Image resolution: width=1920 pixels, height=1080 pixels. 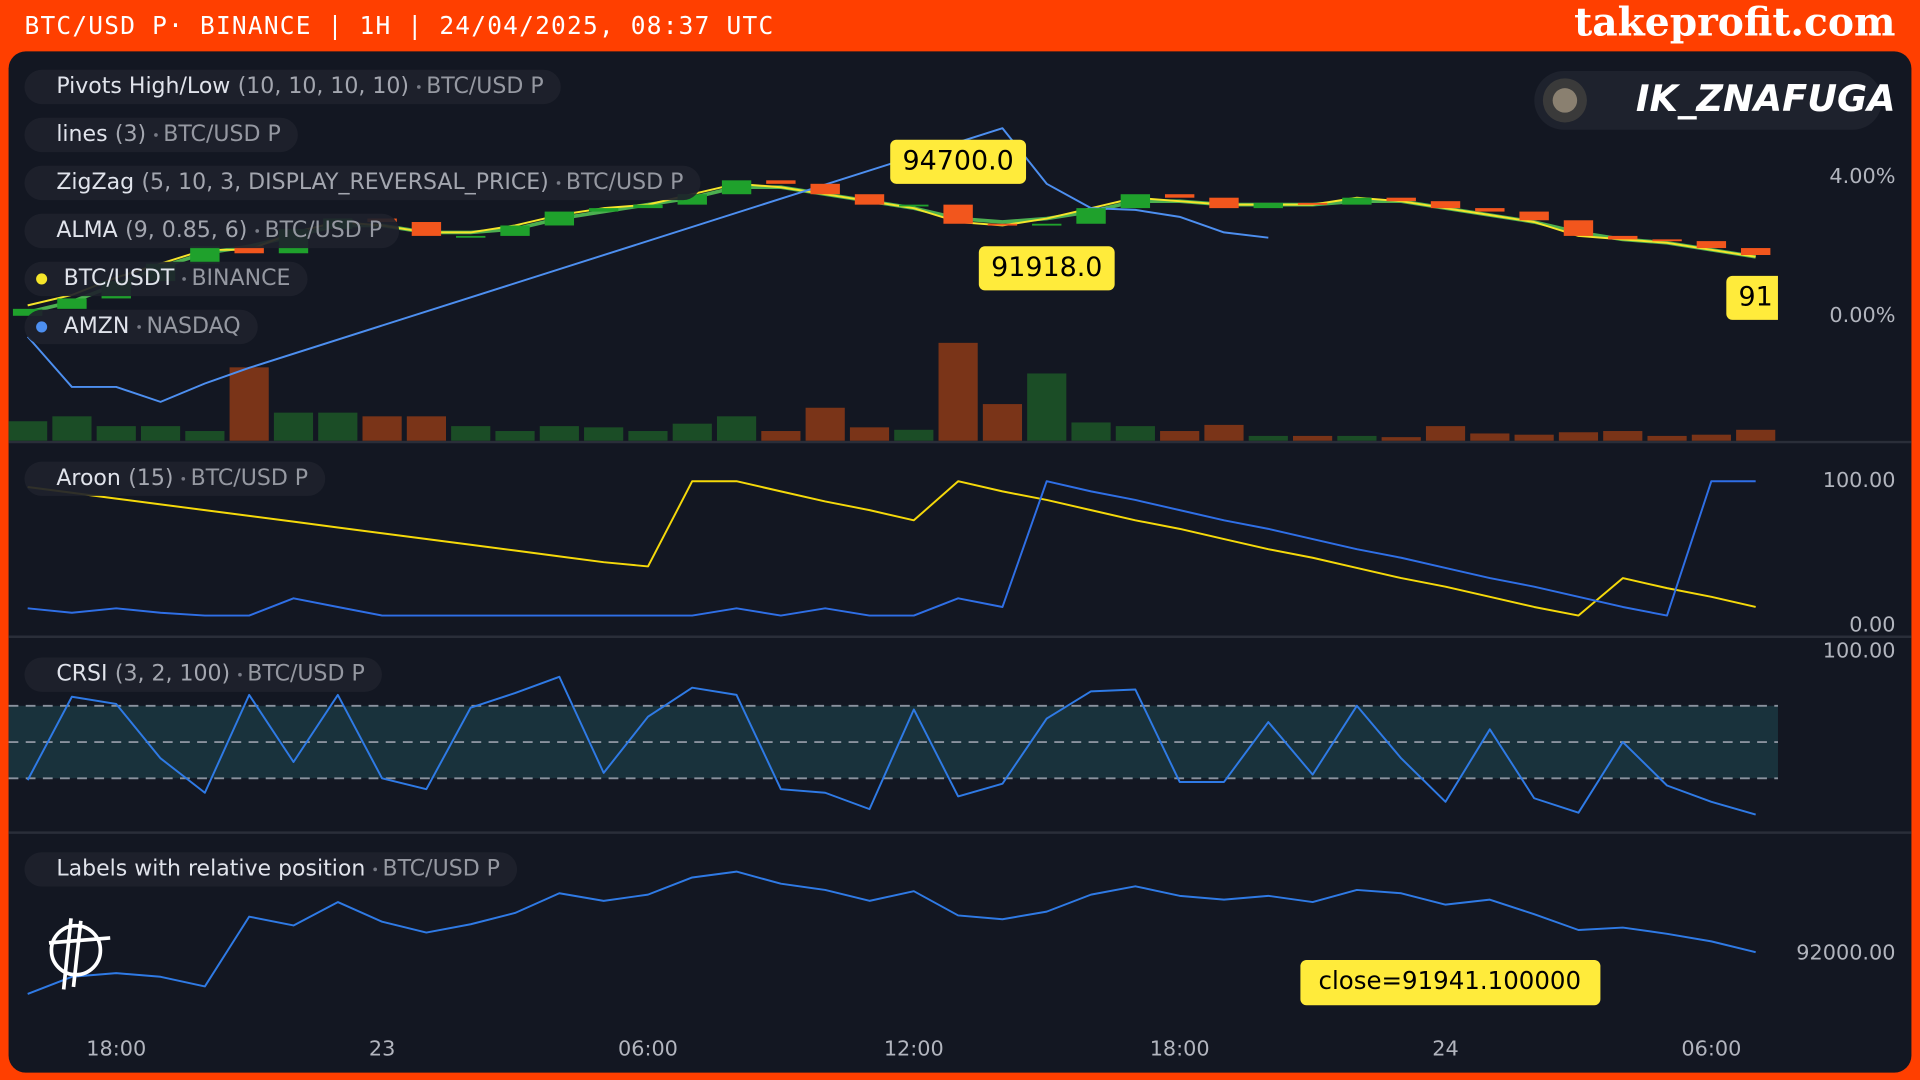 What do you see at coordinates (914, 1048) in the screenshot?
I see `x-tick-label: 12:00` at bounding box center [914, 1048].